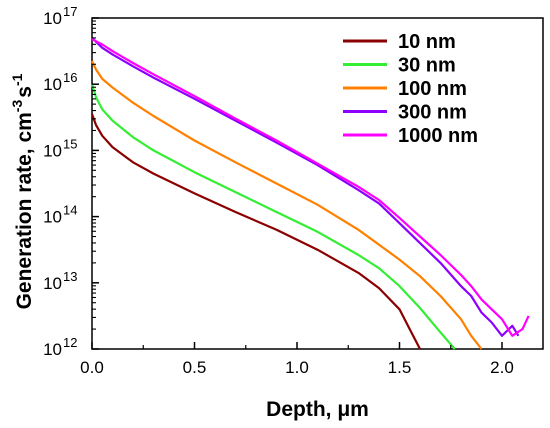  I want to click on x-tick-label: 2.0, so click(502, 367).